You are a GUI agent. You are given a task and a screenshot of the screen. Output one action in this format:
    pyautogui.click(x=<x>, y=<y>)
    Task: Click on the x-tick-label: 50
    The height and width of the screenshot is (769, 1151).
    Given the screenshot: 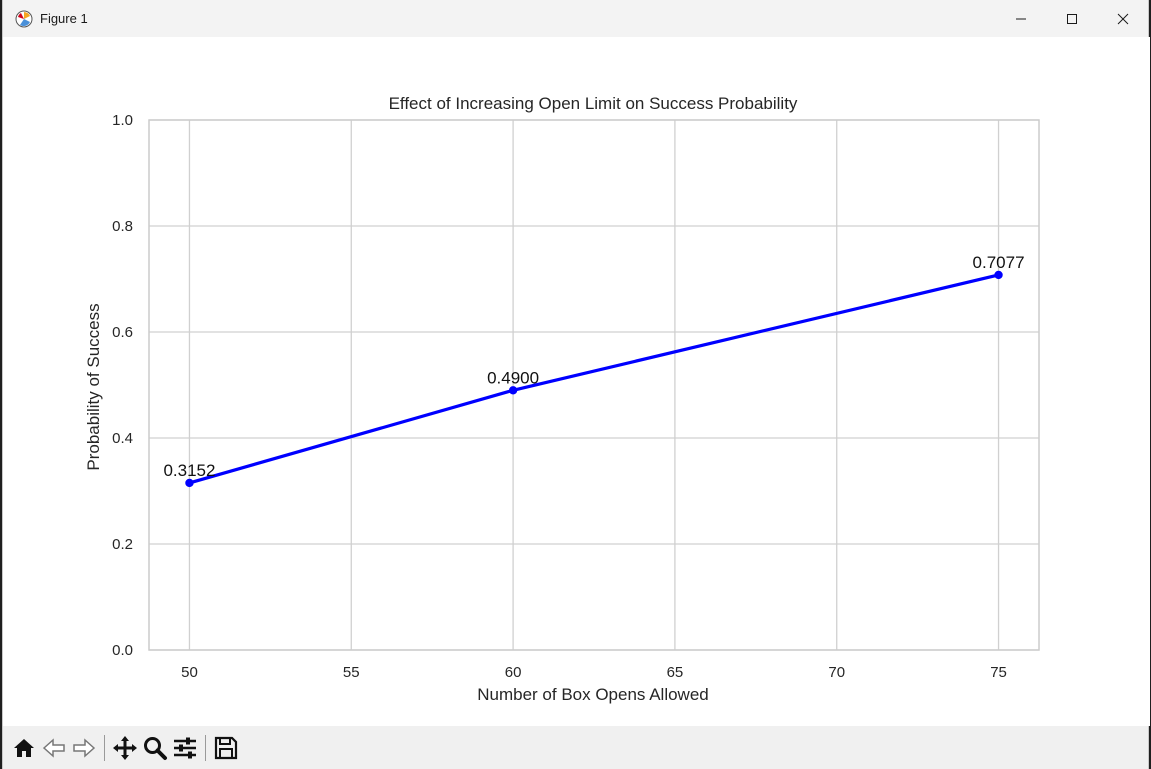 What is the action you would take?
    pyautogui.click(x=189, y=672)
    